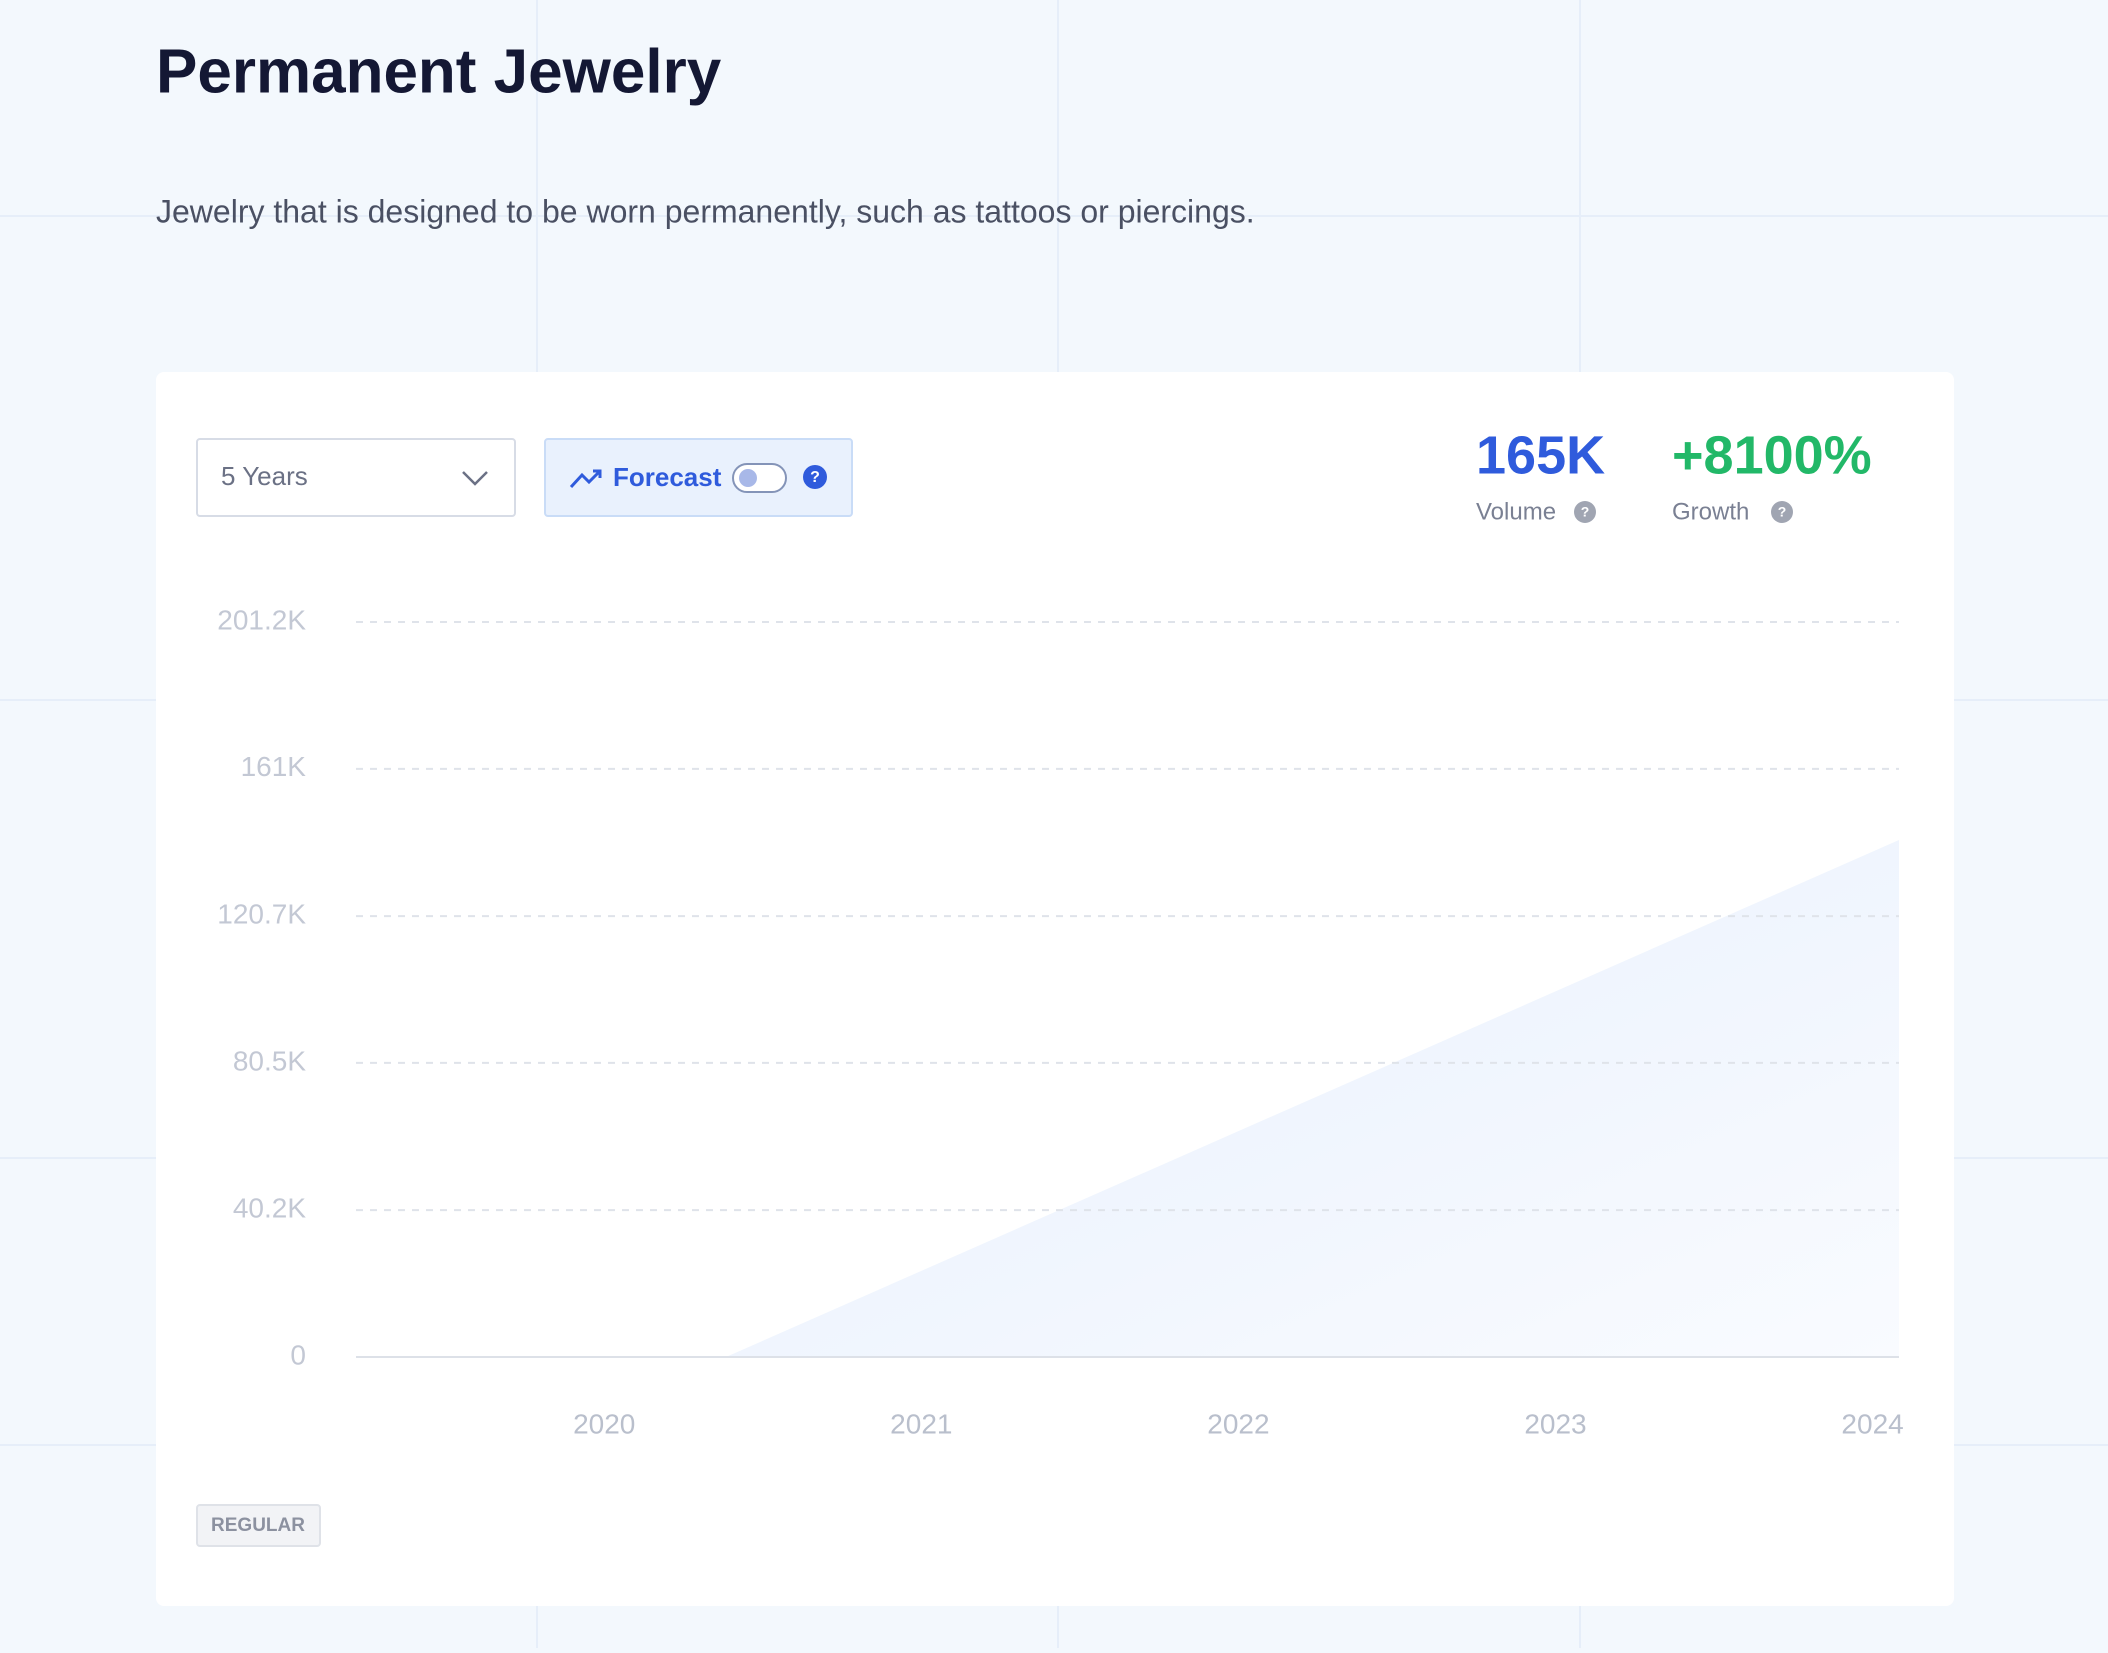  What do you see at coordinates (439, 71) in the screenshot?
I see `page-title: Permanent Jewelry` at bounding box center [439, 71].